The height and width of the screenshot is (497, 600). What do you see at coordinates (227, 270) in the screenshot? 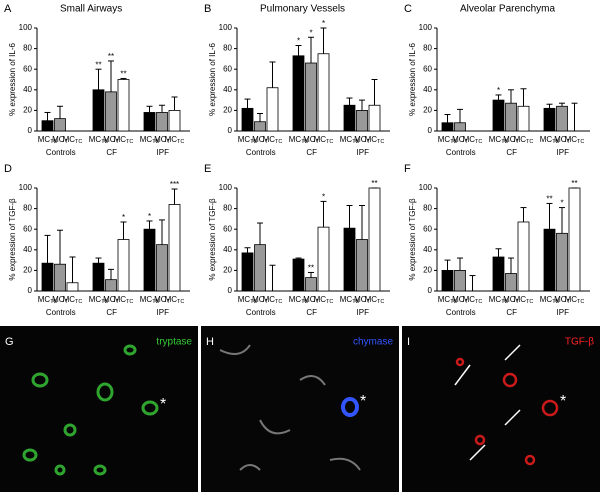
I see `y-tick-label: 20` at bounding box center [227, 270].